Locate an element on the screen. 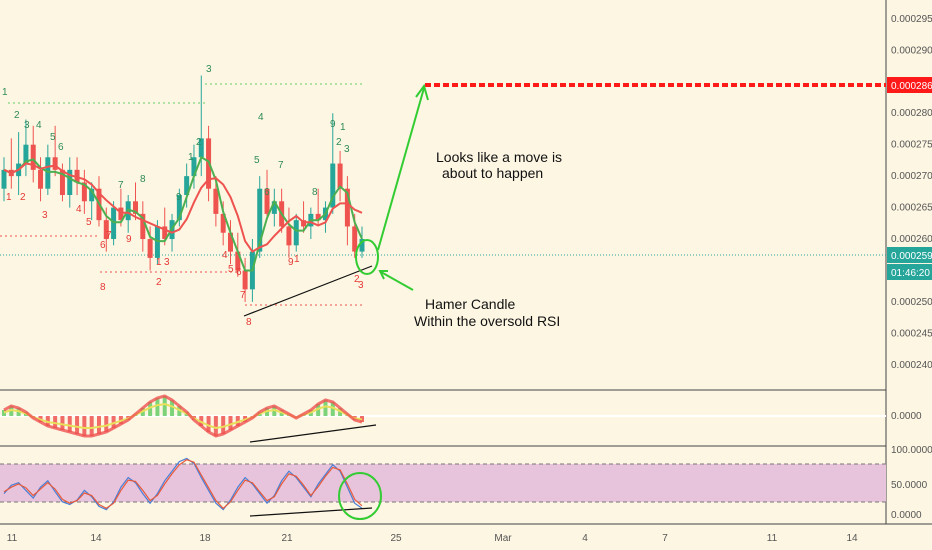 The image size is (932, 550). annotation-move-line2: about to happen is located at coordinates (492, 173).